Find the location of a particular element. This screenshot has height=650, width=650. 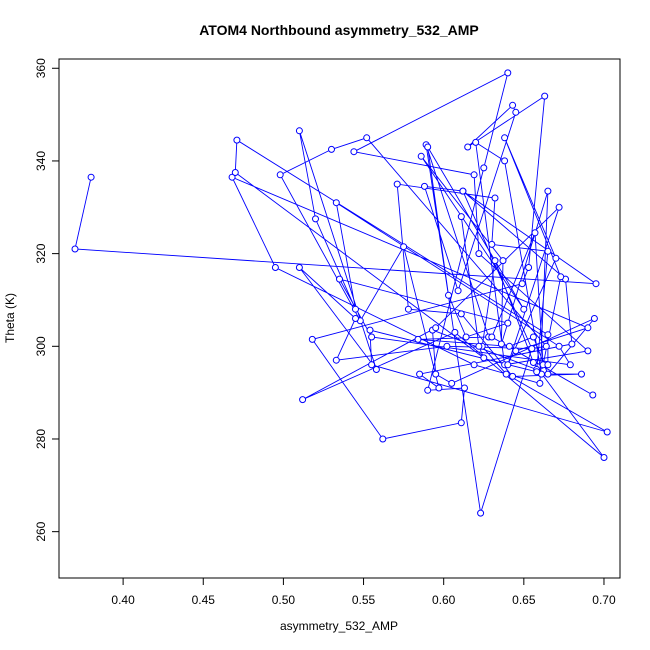

x-tick-label: 0.60 is located at coordinates (444, 600).